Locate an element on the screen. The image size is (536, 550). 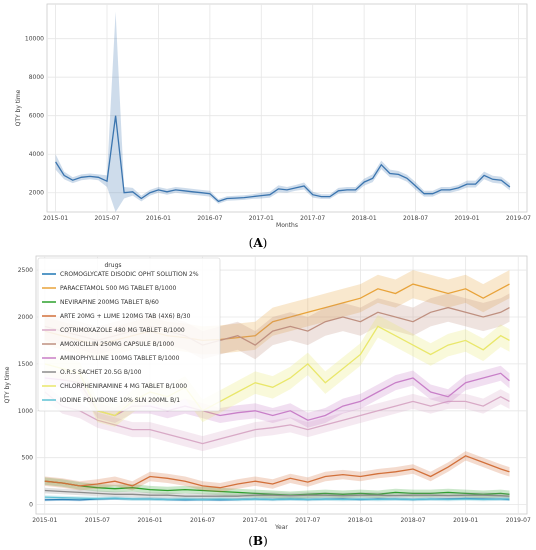
legend-entry: ARTE 20MG + LUME 120MG TAB (4X6) B/30 is located at coordinates (125, 316).